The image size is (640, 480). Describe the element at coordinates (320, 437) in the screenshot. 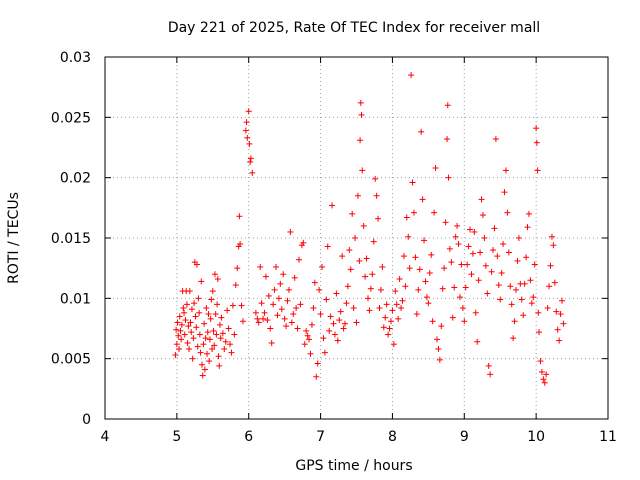

I see `x-tick-label: 7` at that location.